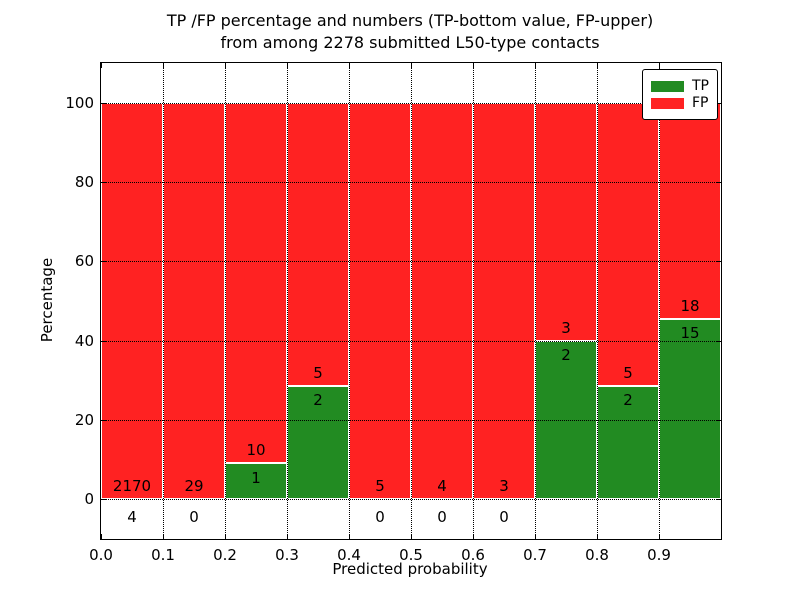 This screenshot has height=600, width=800. What do you see at coordinates (597, 555) in the screenshot?
I see `x-tick-label: 0.8` at bounding box center [597, 555].